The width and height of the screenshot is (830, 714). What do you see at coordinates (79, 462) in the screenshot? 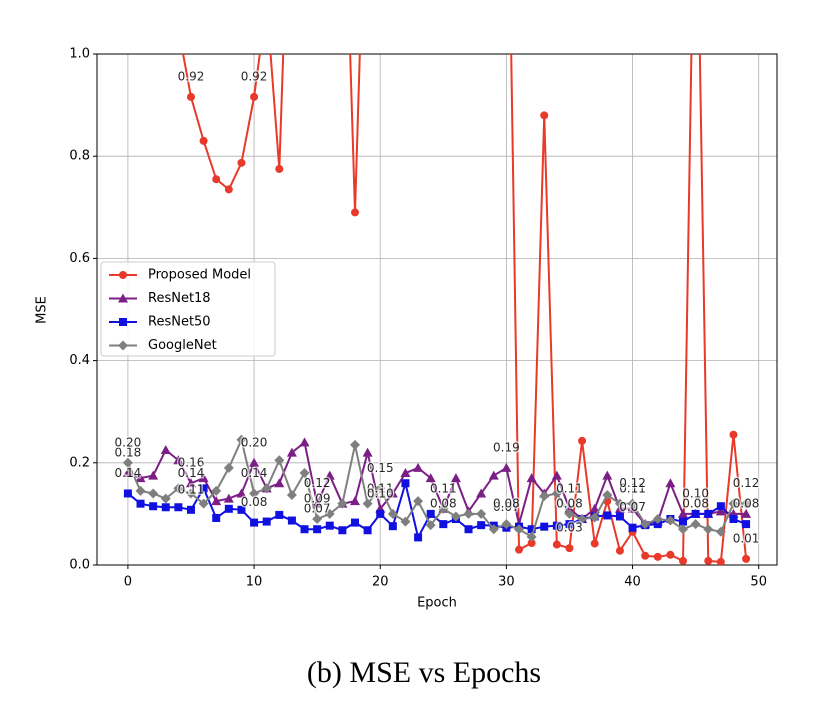
I see `y-tick-label: 0.2` at bounding box center [79, 462].